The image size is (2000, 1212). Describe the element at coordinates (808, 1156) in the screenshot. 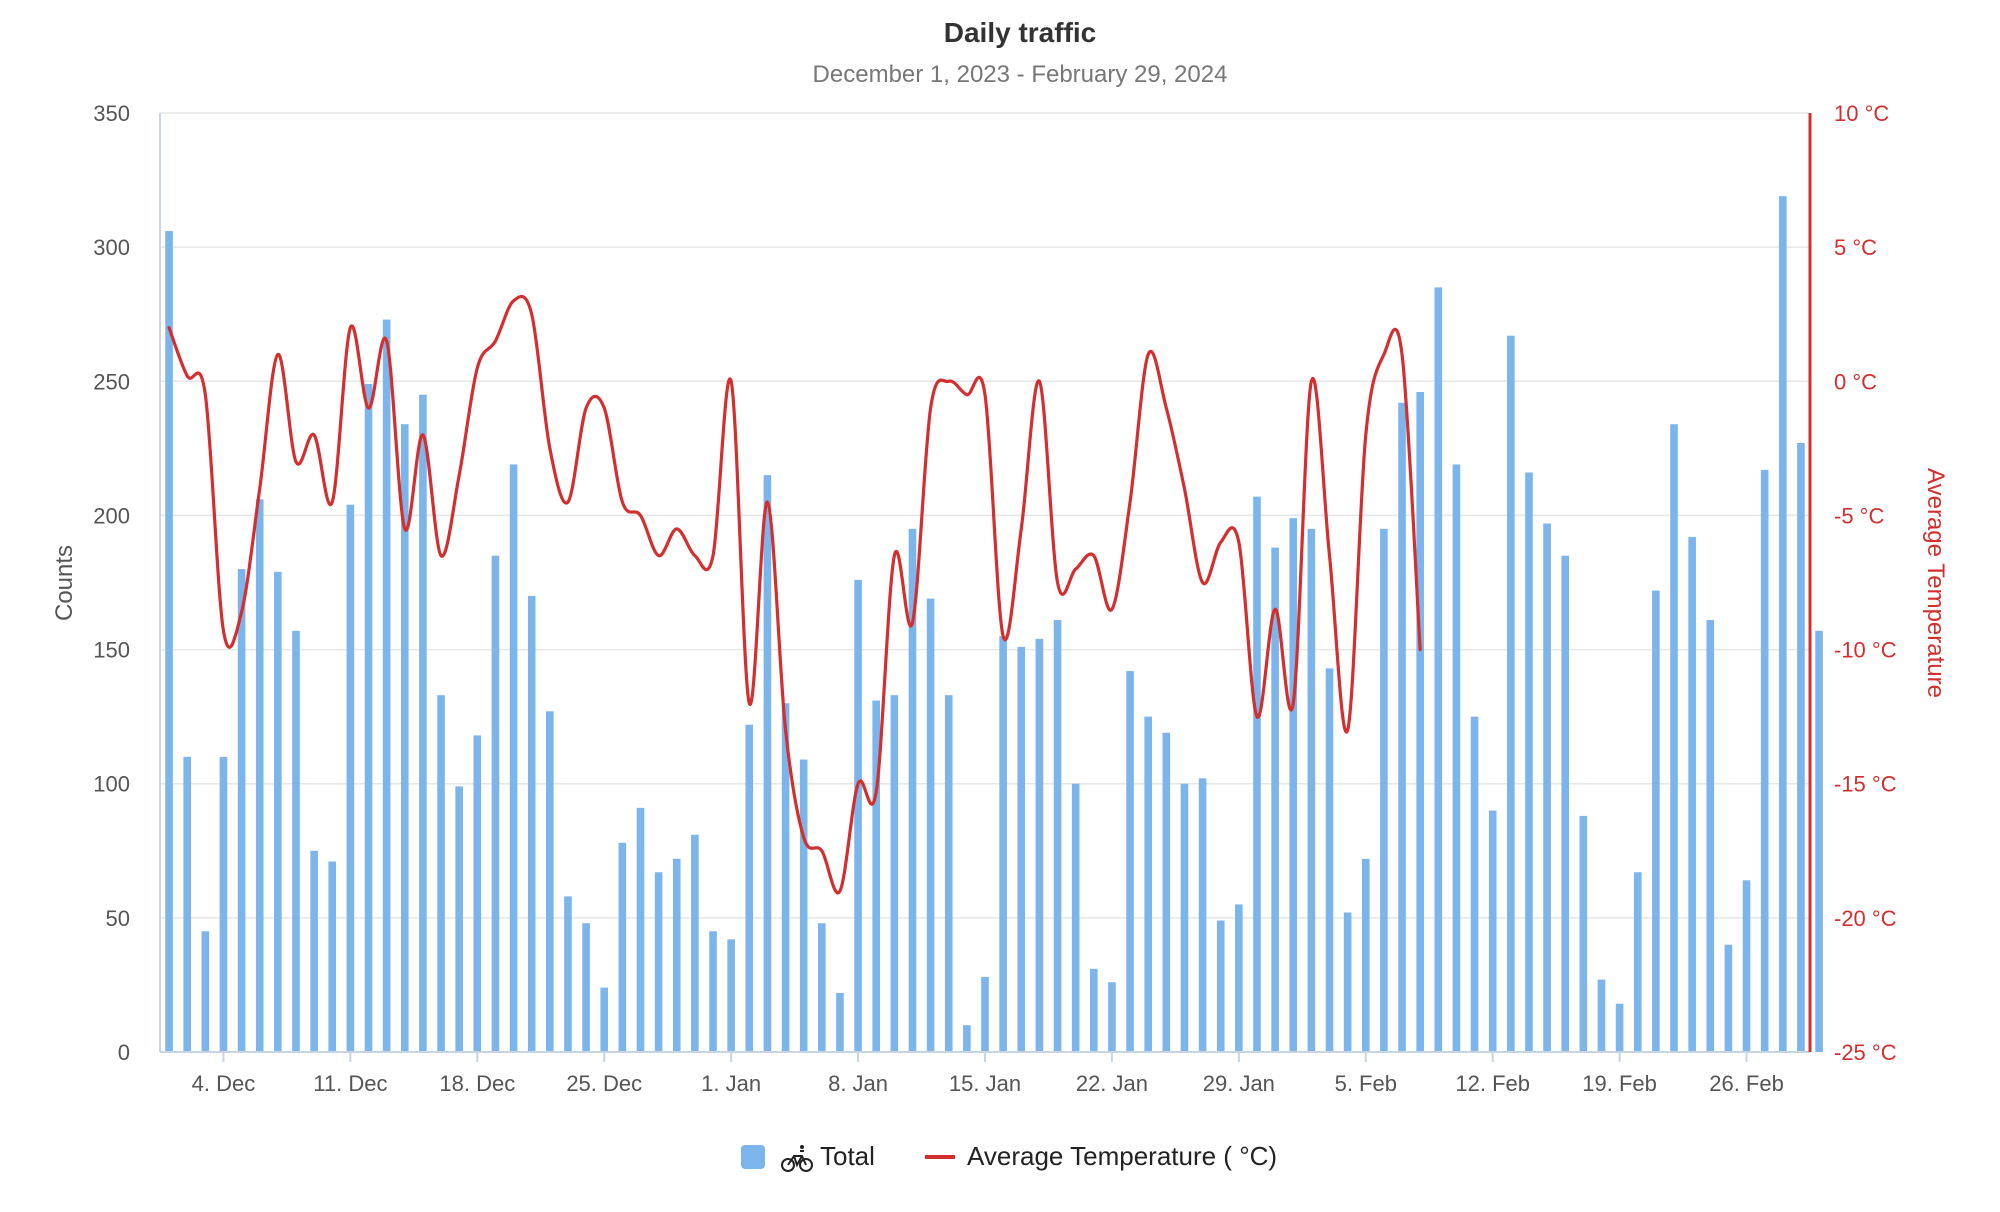

I see `legend-item-total: Total` at that location.